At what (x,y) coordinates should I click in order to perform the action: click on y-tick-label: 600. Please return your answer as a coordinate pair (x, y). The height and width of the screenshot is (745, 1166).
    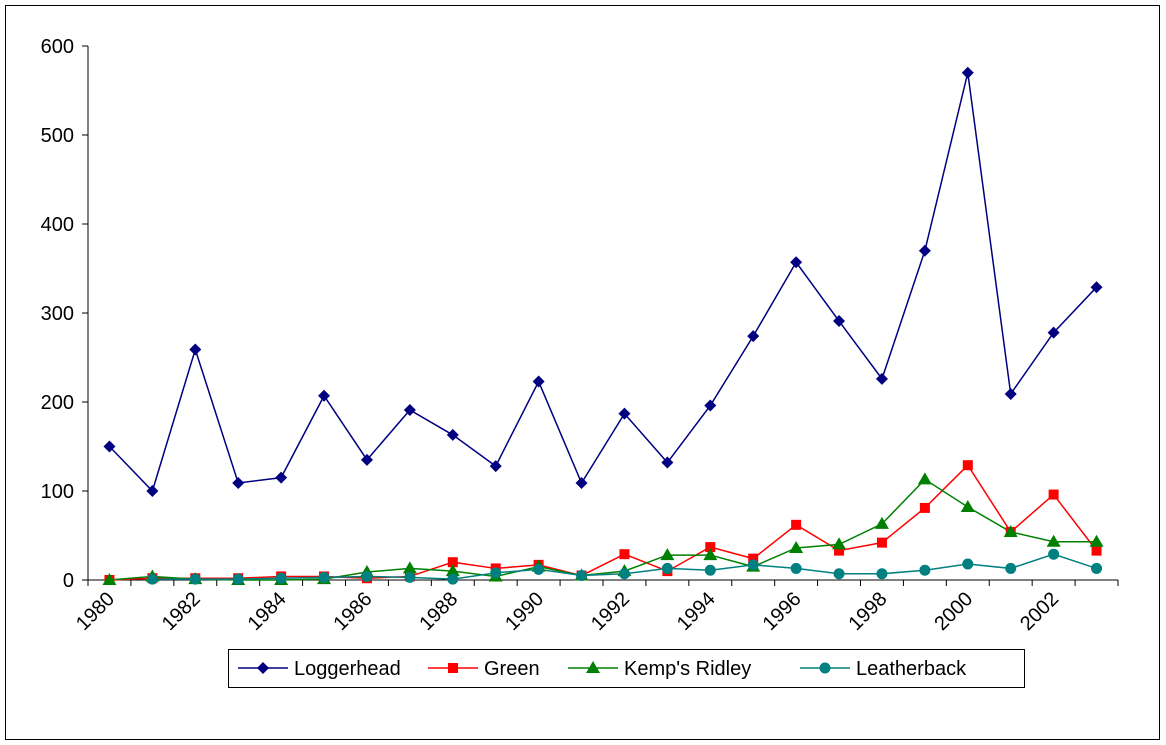
    Looking at the image, I should click on (57, 47).